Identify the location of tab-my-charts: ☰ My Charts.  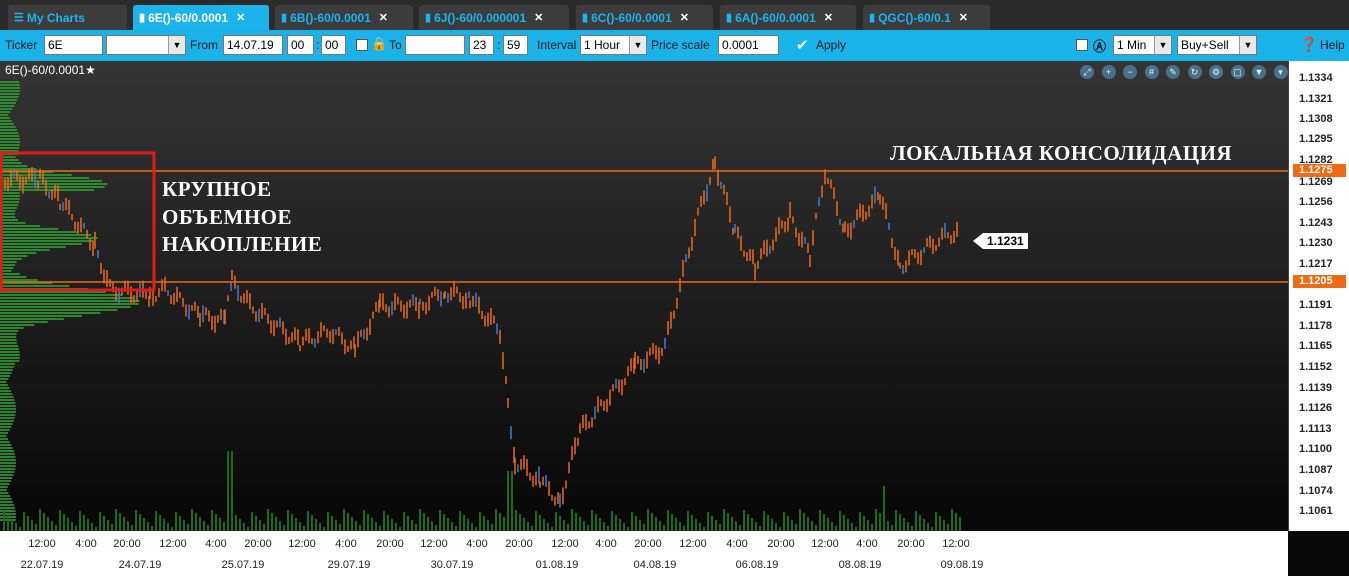
(67, 17).